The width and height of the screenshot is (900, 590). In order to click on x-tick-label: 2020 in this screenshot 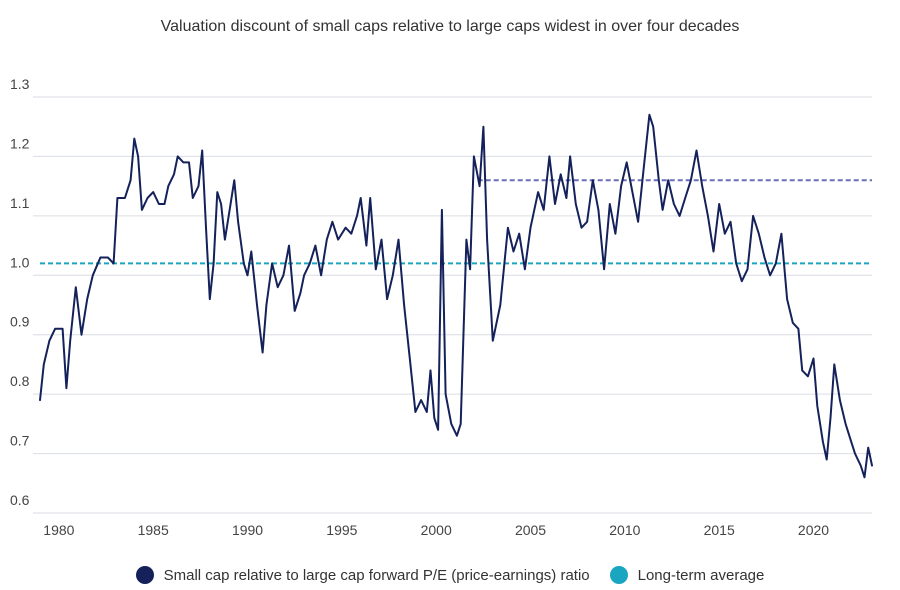, I will do `click(813, 530)`.